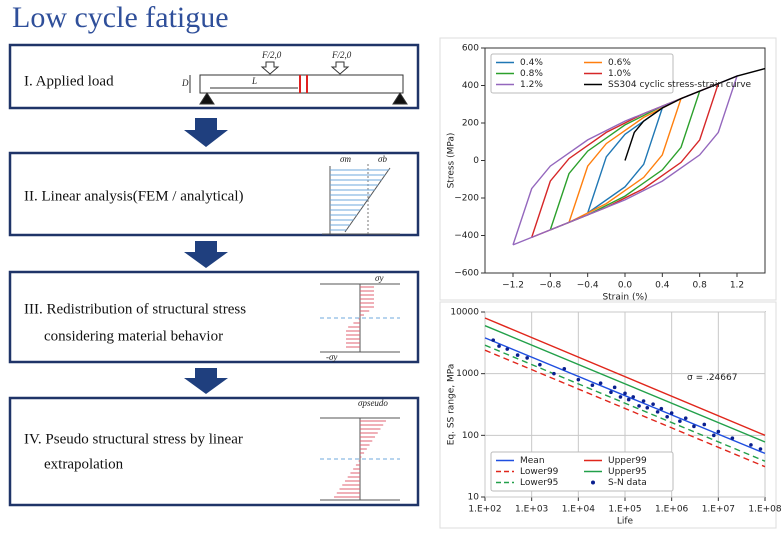  What do you see at coordinates (624, 298) in the screenshot?
I see `x-axis-label: Strain (%)` at bounding box center [624, 298].